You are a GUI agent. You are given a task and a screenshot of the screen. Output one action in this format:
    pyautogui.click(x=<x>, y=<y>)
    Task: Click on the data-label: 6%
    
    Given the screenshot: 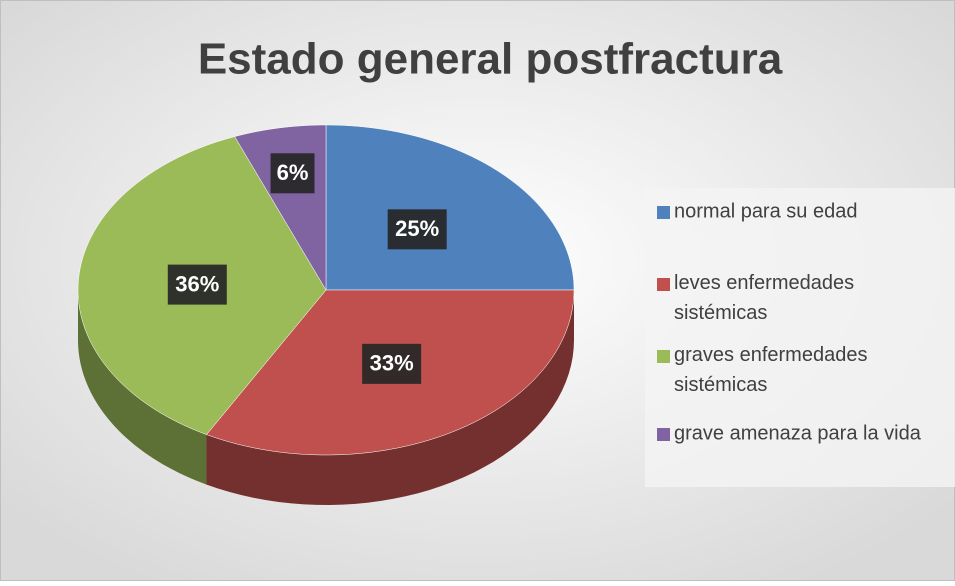 What is the action you would take?
    pyautogui.click(x=293, y=172)
    